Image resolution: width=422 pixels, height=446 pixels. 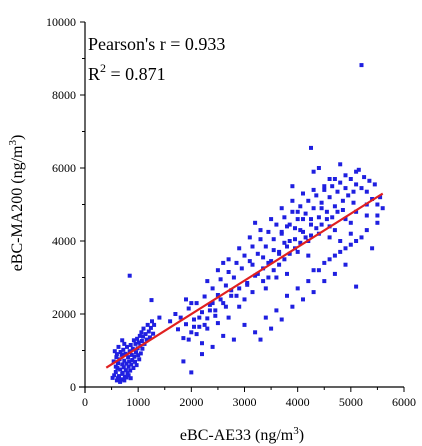 What do you see at coordinates (73, 387) in the screenshot?
I see `y-tick-label: 0` at bounding box center [73, 387].